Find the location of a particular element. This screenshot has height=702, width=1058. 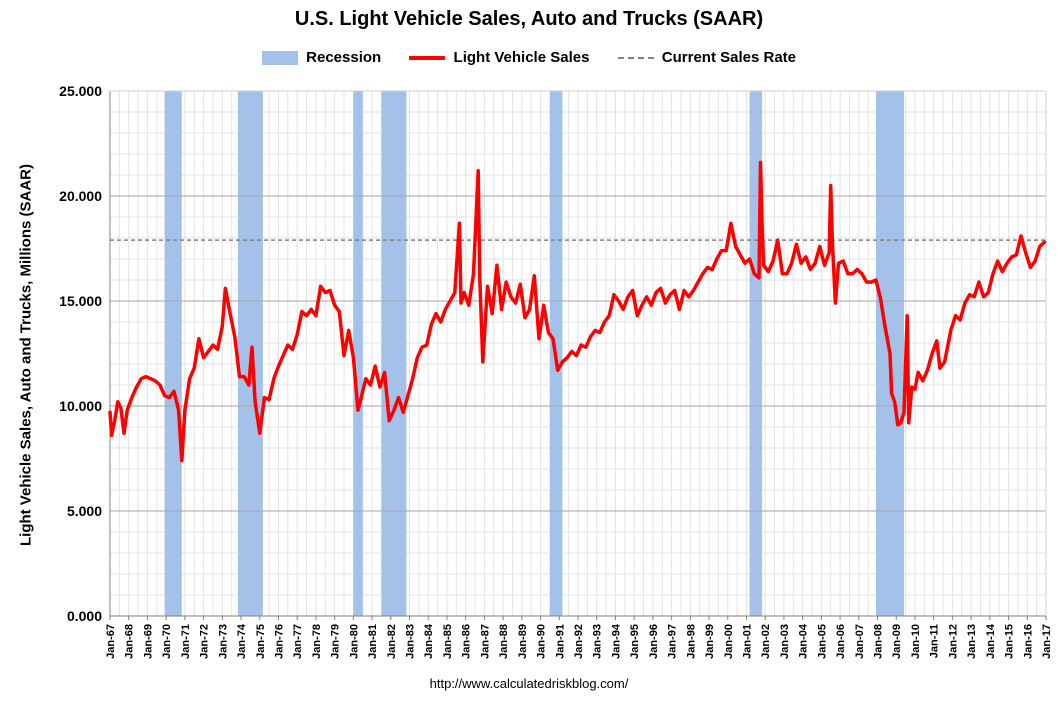

x-tick-label: Jan-98 is located at coordinates (691, 641).